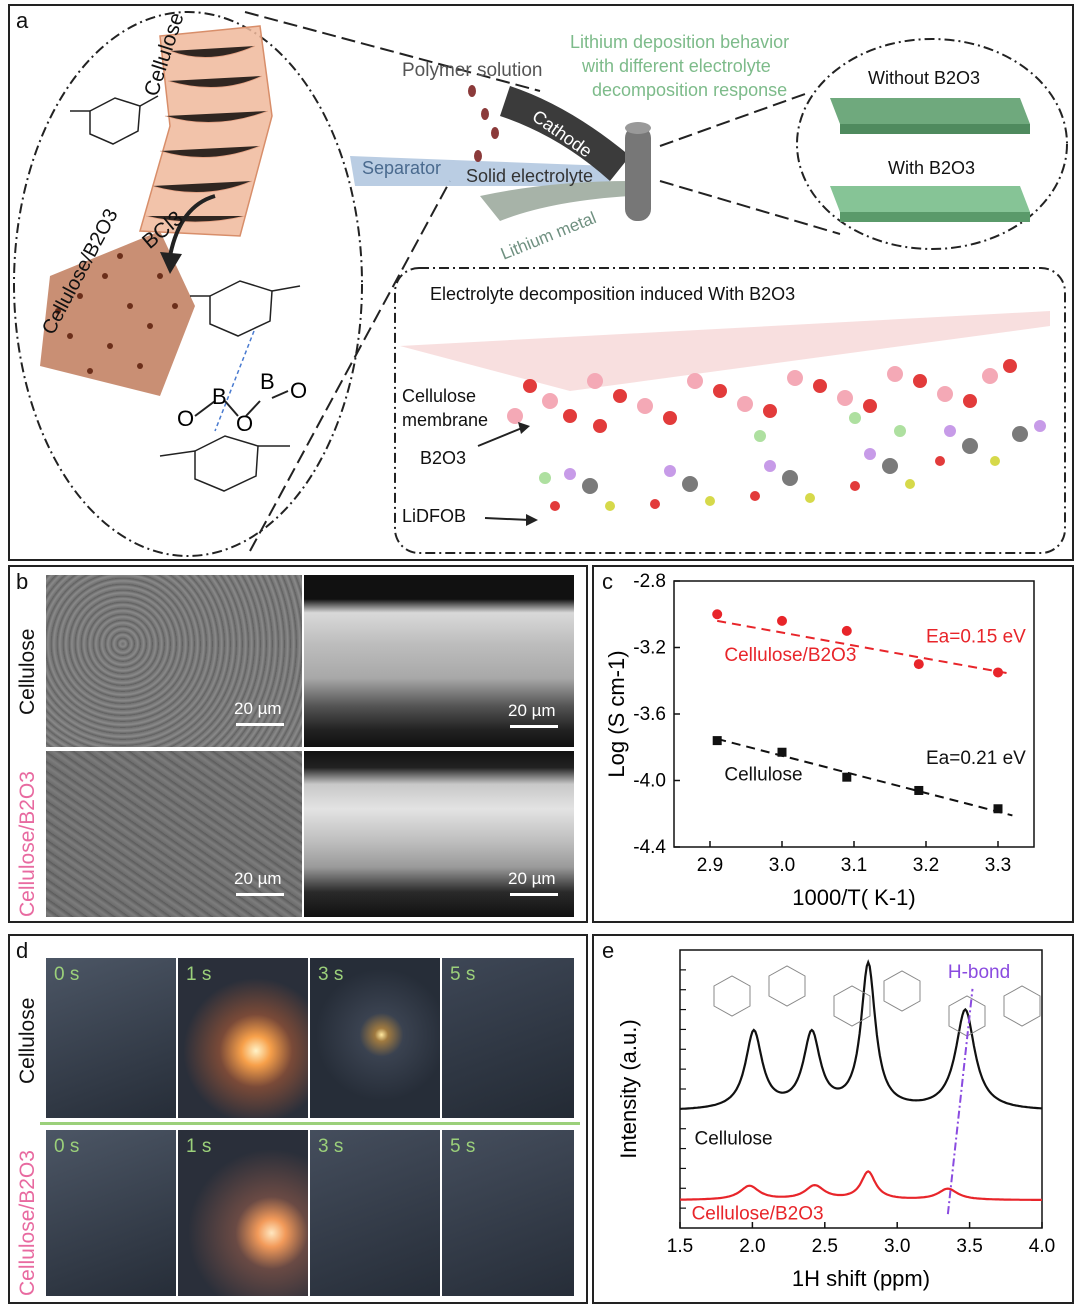 The image size is (1080, 1308). I want to click on solid-electrolyte-label: Solid electrolyte, so click(530, 176).